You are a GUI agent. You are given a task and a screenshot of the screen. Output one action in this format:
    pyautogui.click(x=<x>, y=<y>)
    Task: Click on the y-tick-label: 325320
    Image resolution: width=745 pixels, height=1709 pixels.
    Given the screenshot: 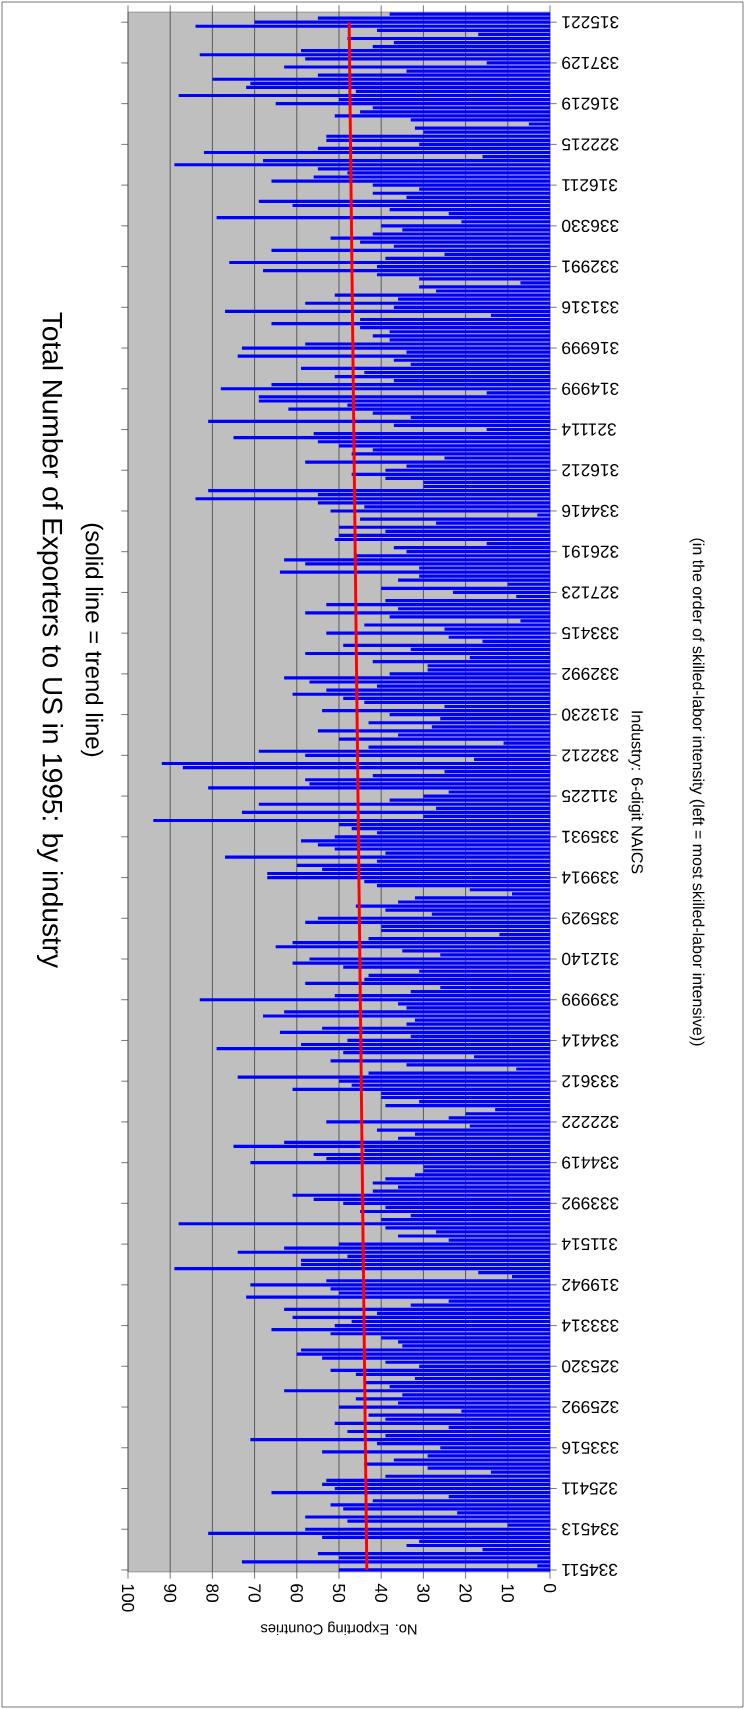 What is the action you would take?
    pyautogui.click(x=590, y=1366)
    